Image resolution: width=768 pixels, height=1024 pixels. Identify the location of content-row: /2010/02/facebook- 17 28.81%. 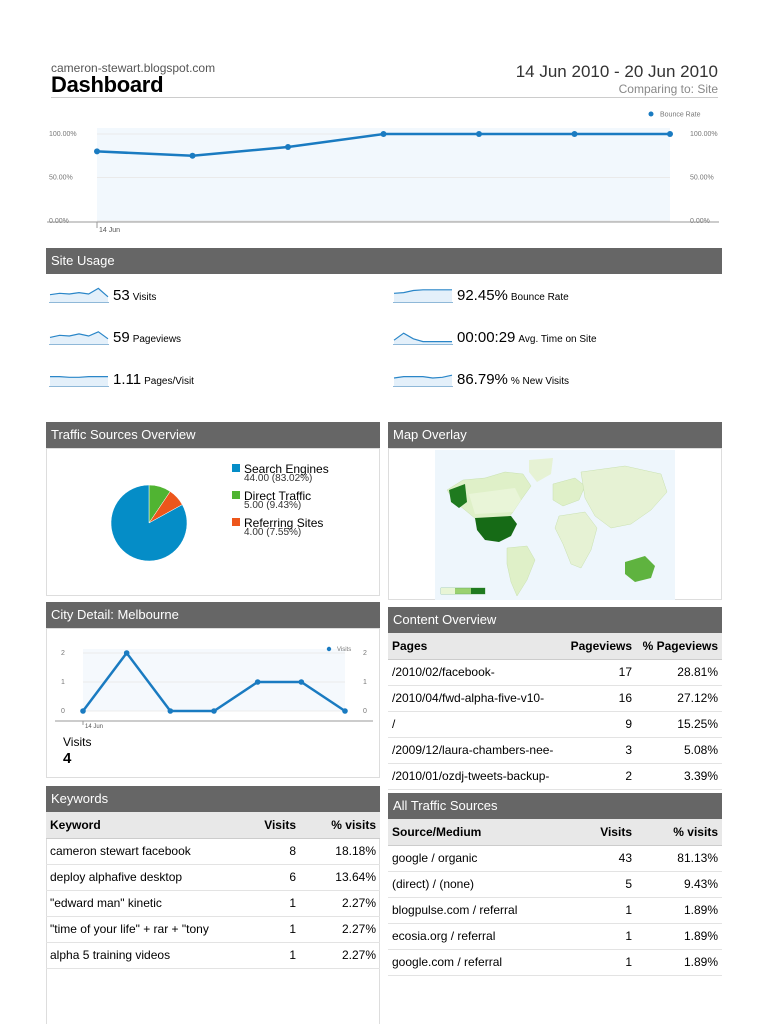
(555, 672).